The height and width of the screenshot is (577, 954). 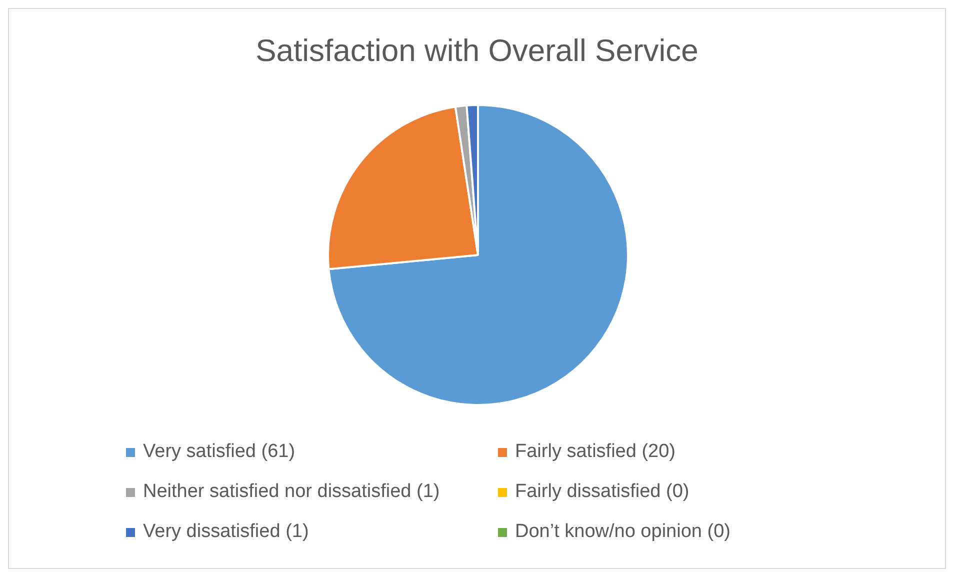 I want to click on legend-label: Very dissatisfied (1), so click(x=226, y=532).